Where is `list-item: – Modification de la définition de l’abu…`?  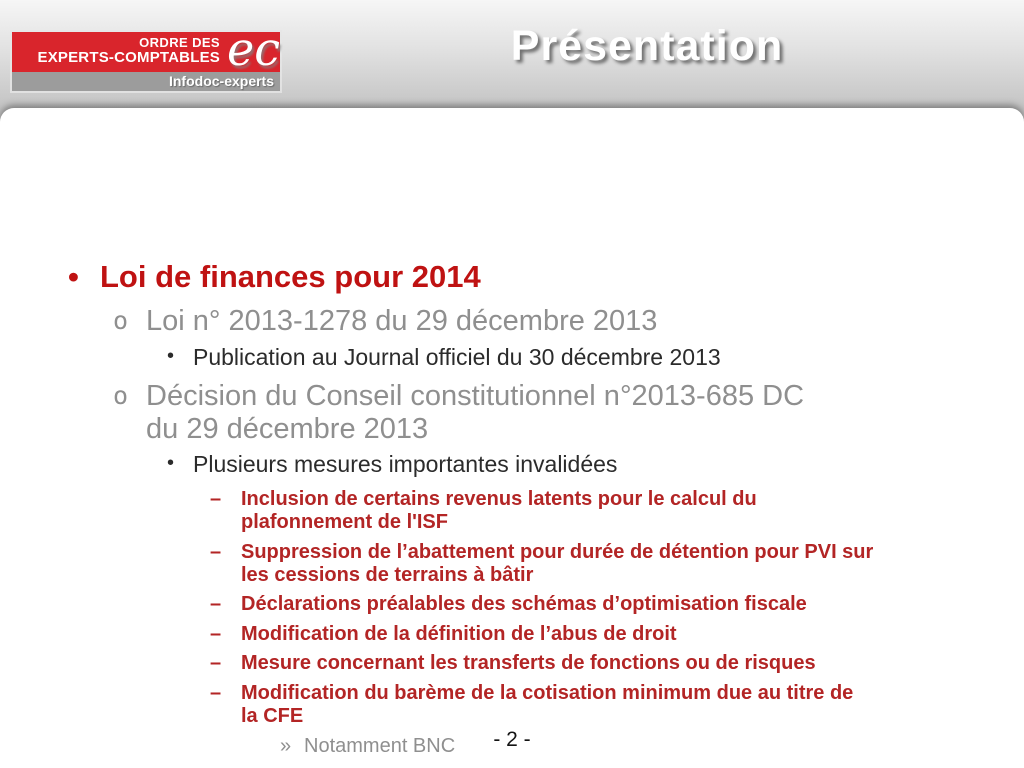 list-item: – Modification de la définition de l’abu… is located at coordinates (610, 634).